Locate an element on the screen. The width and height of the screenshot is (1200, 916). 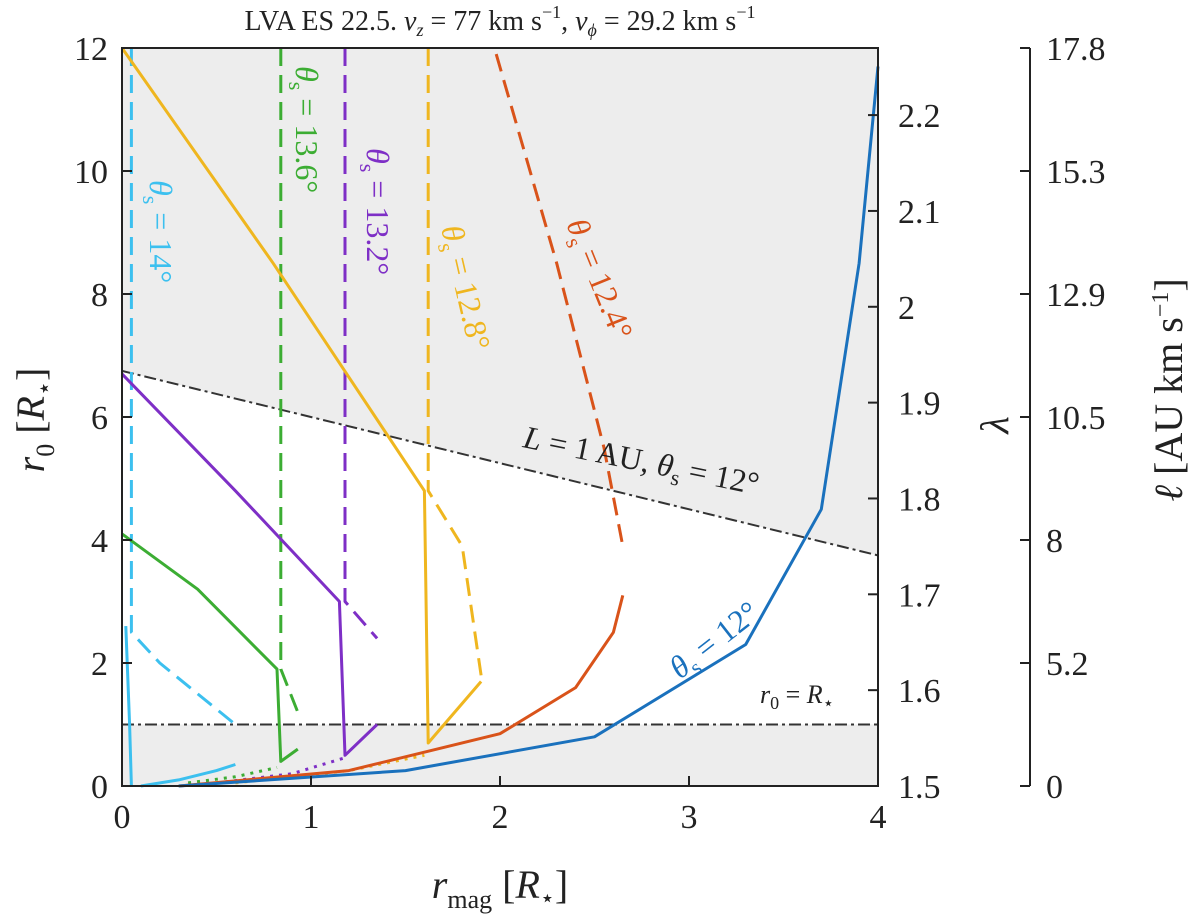
y-tick-label: 12 is located at coordinates (91, 49).